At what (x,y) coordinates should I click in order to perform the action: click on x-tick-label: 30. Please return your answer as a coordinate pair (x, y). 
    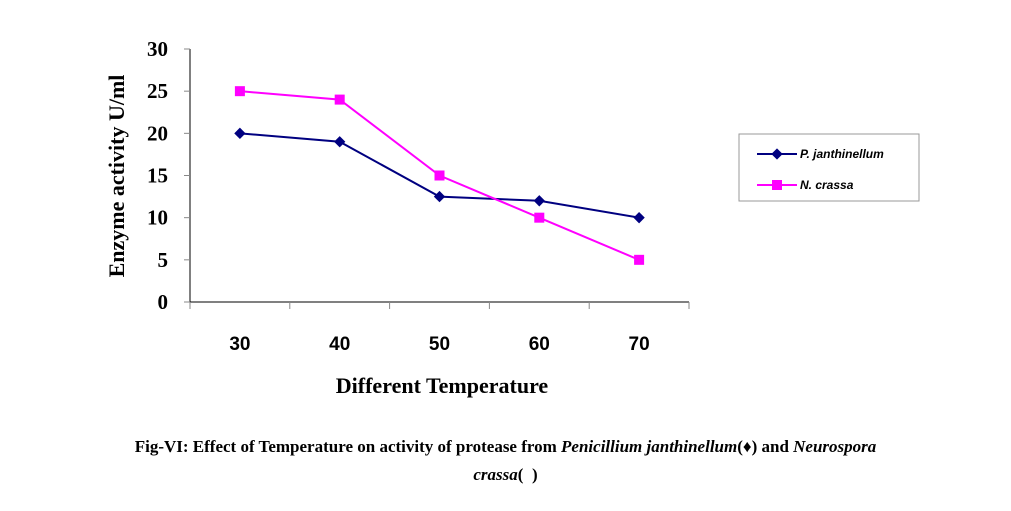
    Looking at the image, I should click on (239, 344).